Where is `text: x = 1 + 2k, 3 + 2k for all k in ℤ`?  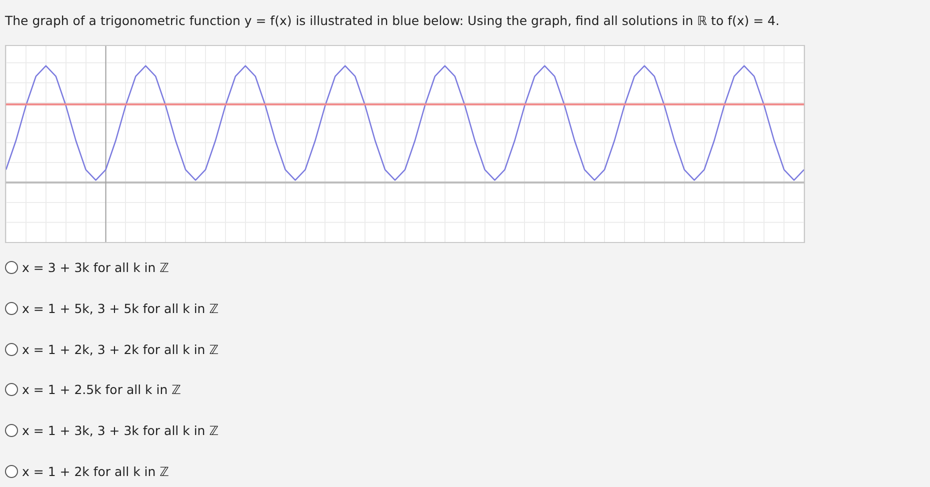
text: x = 1 + 2k, 3 + 2k for all k in ℤ is located at coordinates (120, 349).